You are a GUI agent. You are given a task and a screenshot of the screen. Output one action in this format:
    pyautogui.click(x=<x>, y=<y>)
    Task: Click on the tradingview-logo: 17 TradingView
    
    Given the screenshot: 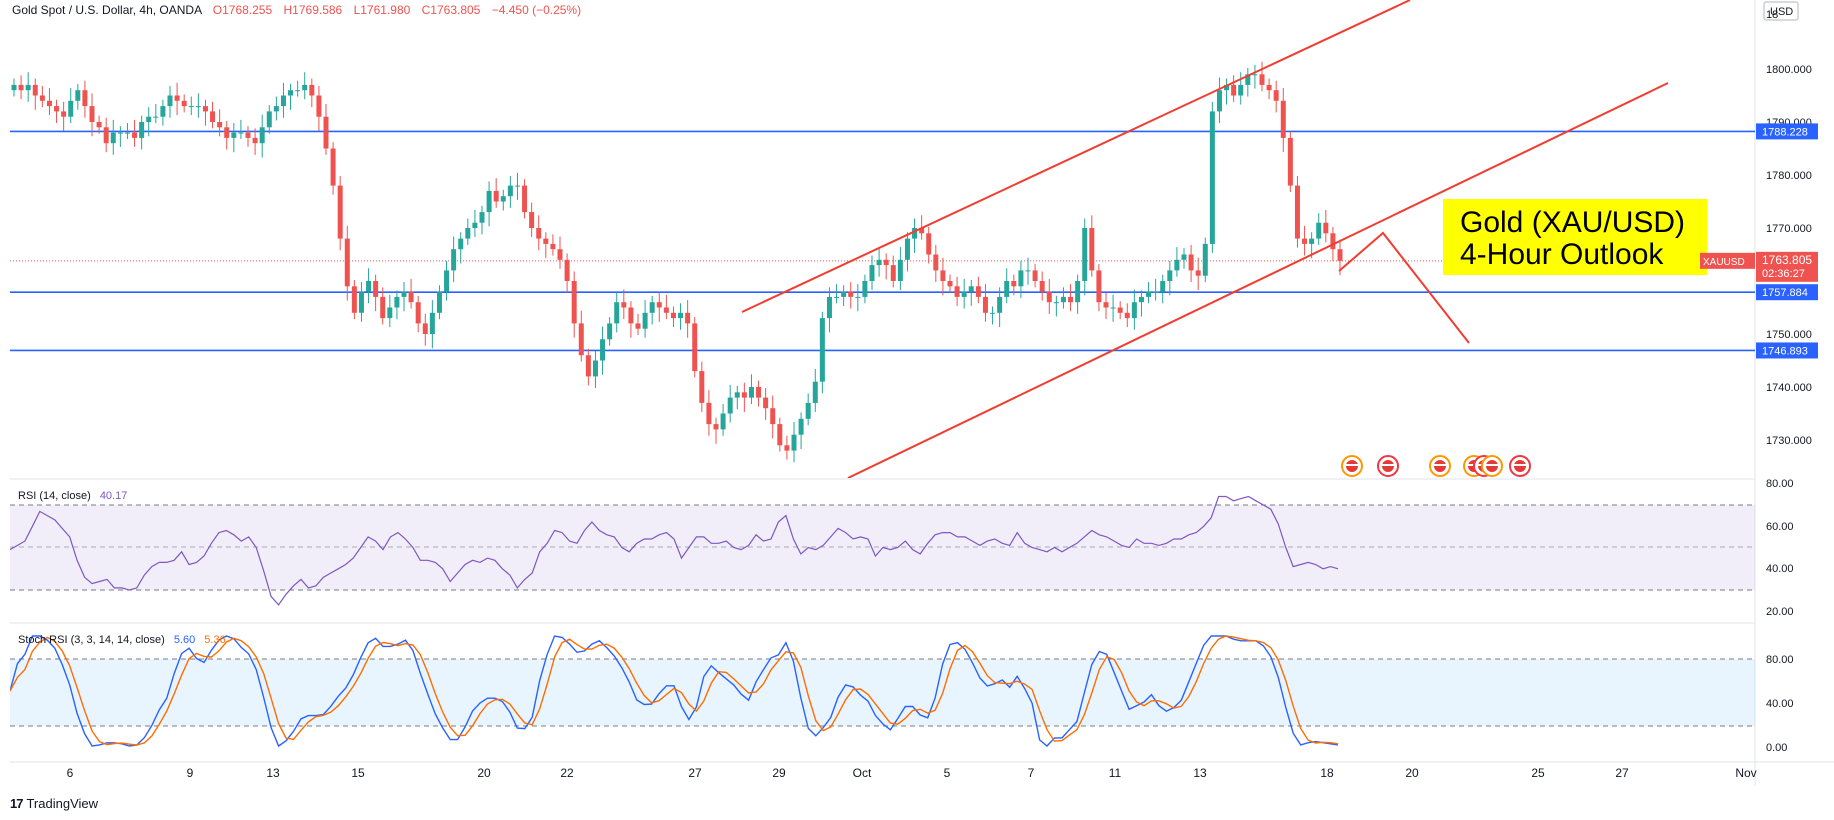 What is the action you would take?
    pyautogui.click(x=54, y=803)
    